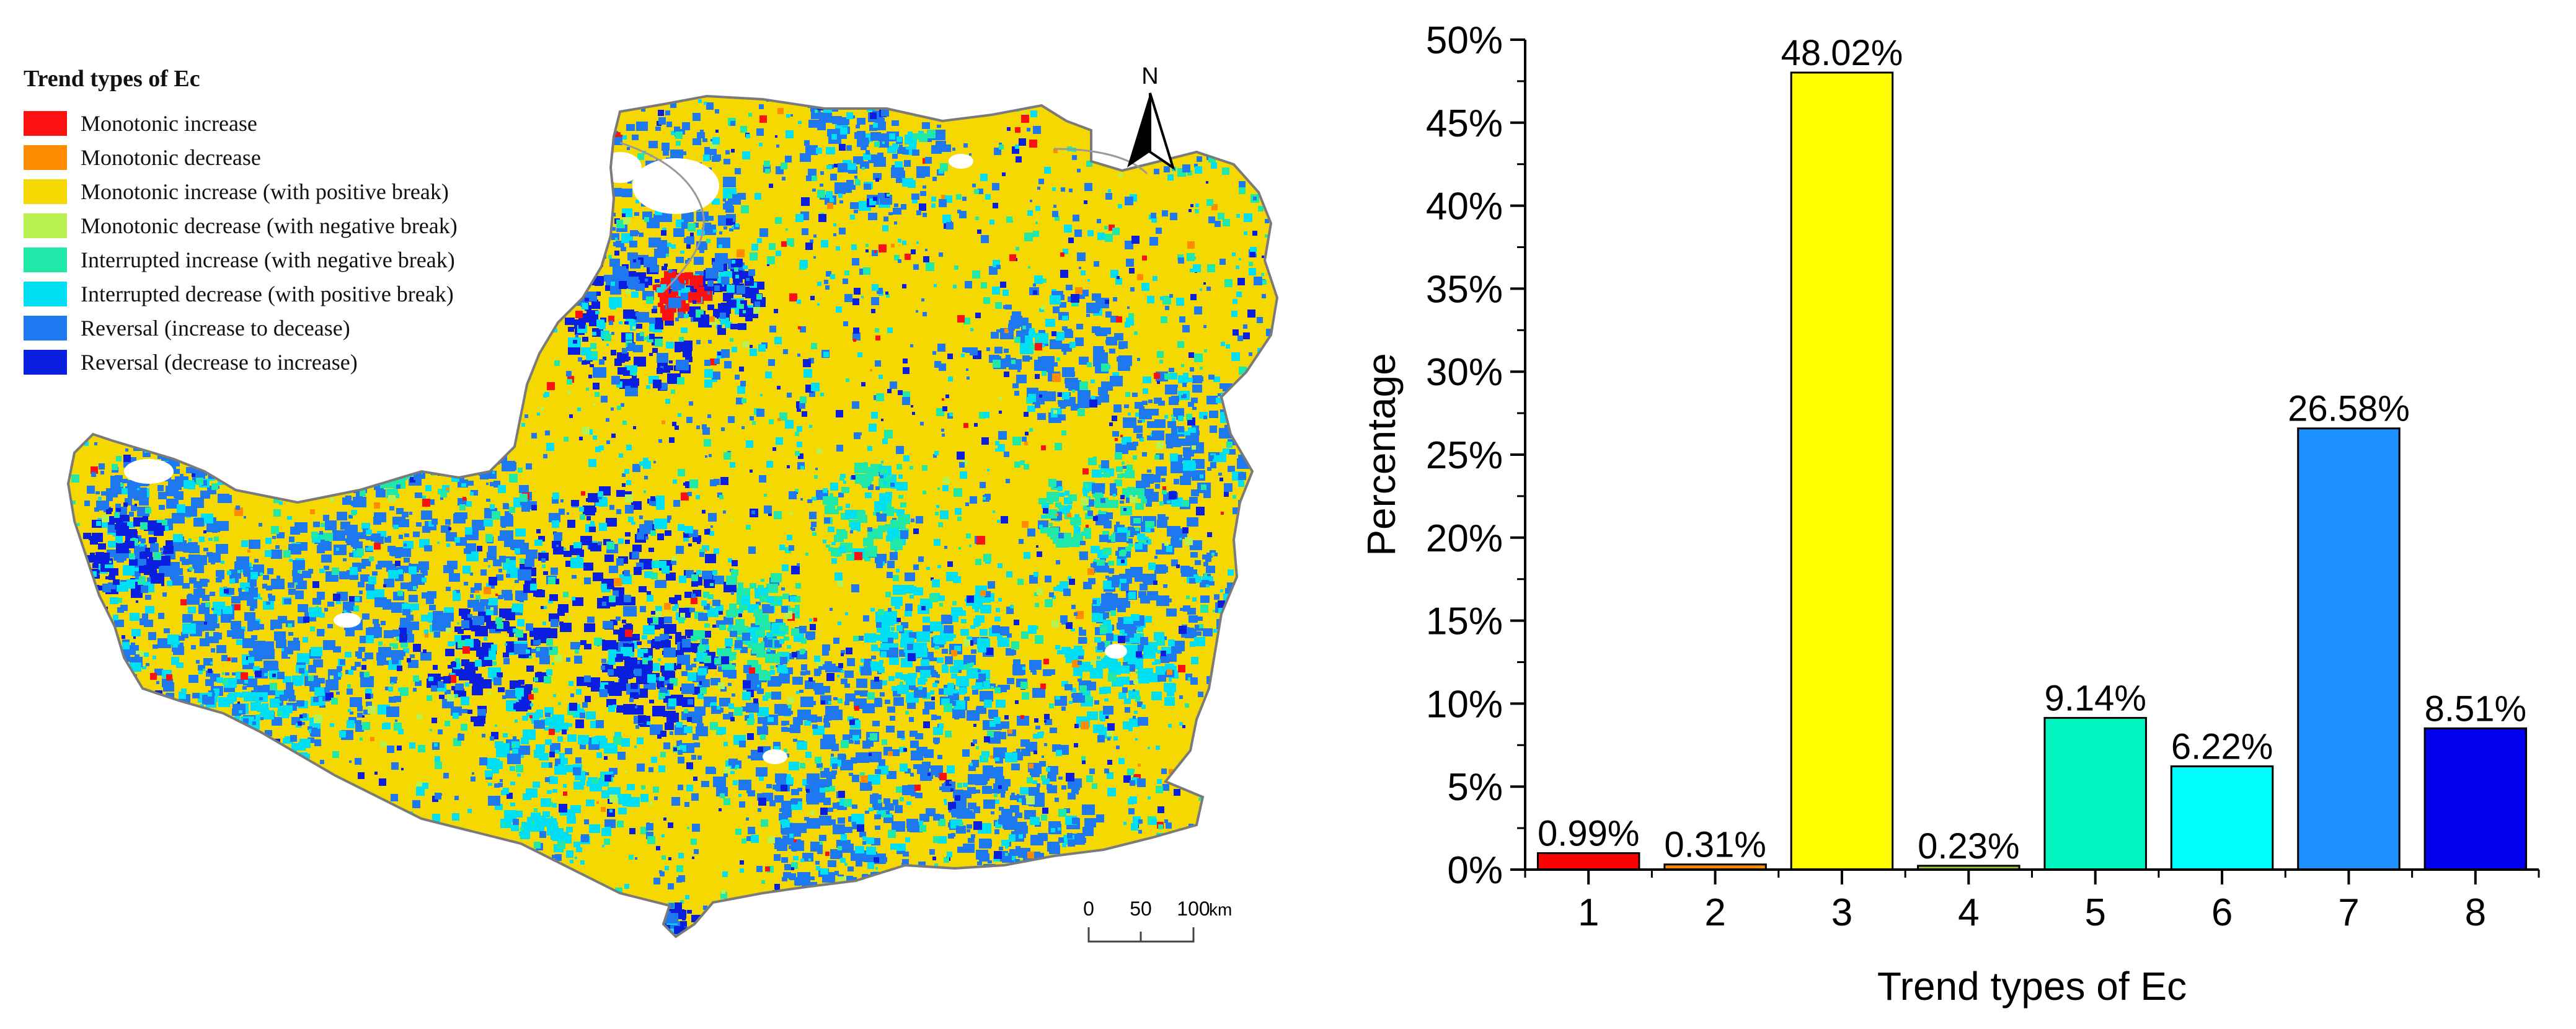  What do you see at coordinates (1969, 846) in the screenshot?
I see `data-label-4: 0.23%` at bounding box center [1969, 846].